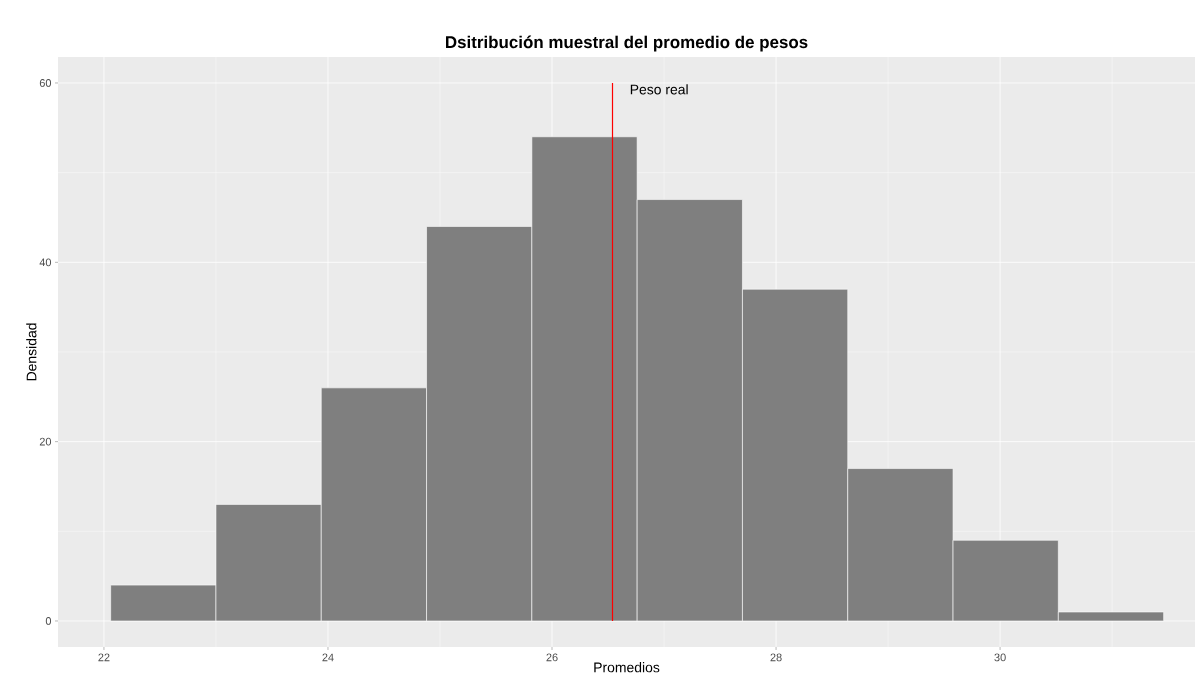  Describe the element at coordinates (104, 657) in the screenshot. I see `x-tick-label: 22` at that location.